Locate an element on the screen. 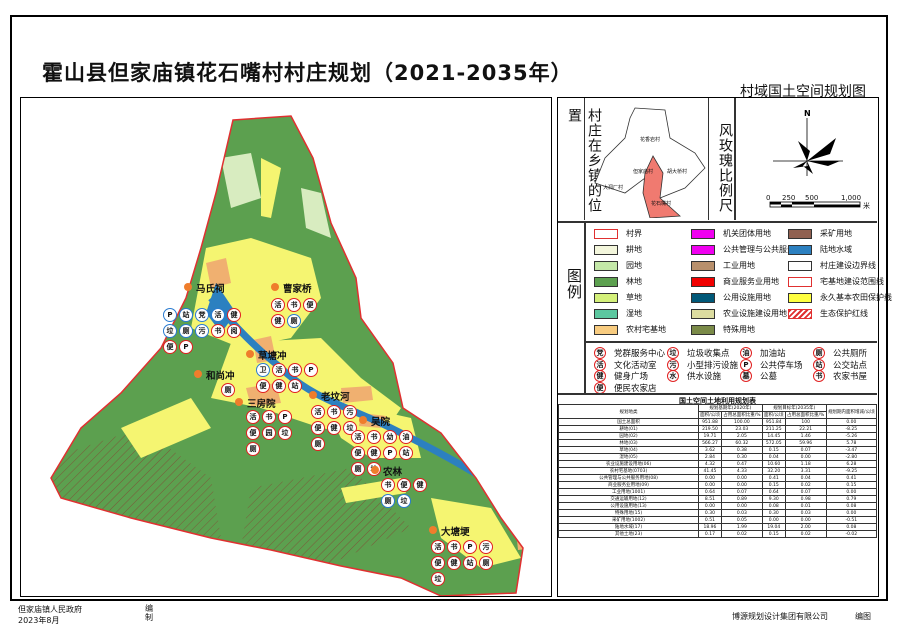  facility-icon: 阅 is located at coordinates (234, 331).